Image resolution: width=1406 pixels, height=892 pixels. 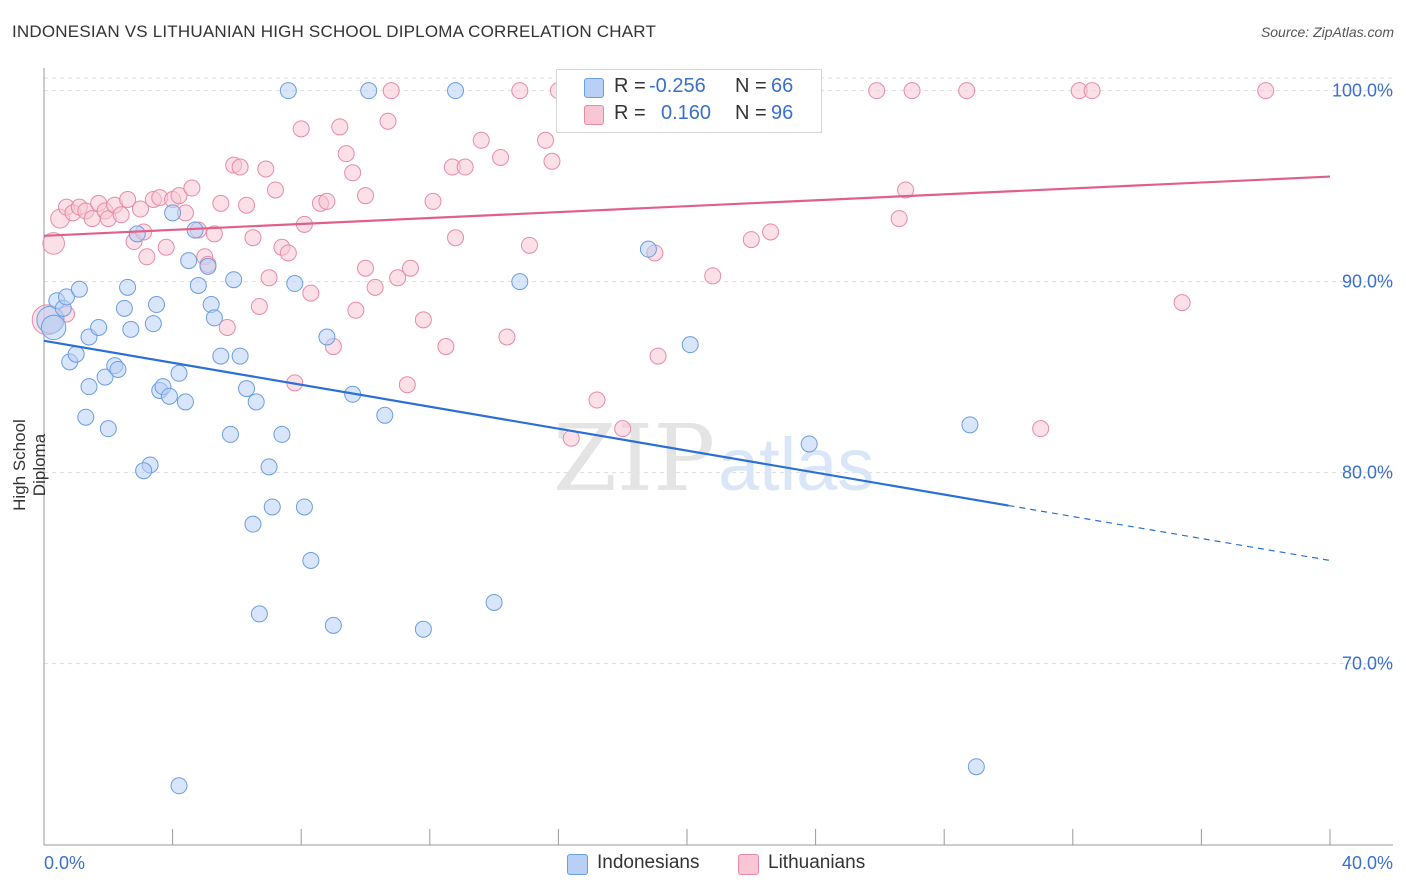 I want to click on lithuanians-swatch, so click(x=594, y=115).